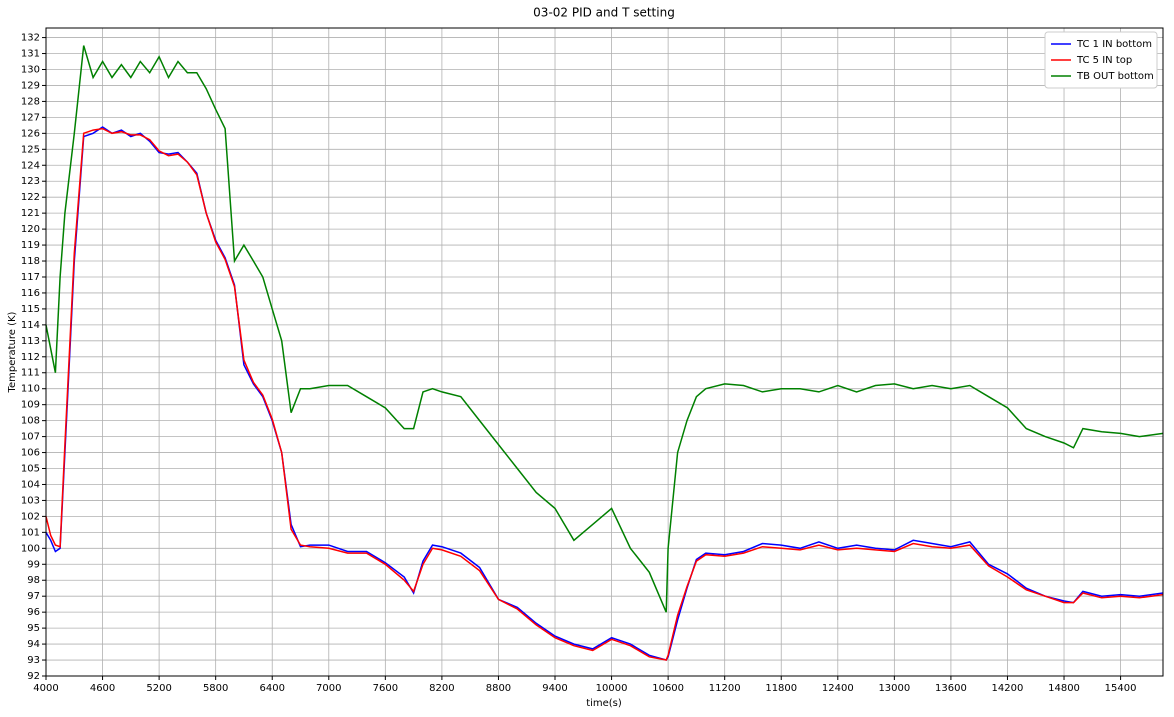 Image resolution: width=1174 pixels, height=717 pixels. Describe the element at coordinates (30, 38) in the screenshot. I see `y-tick-label: 132` at that location.